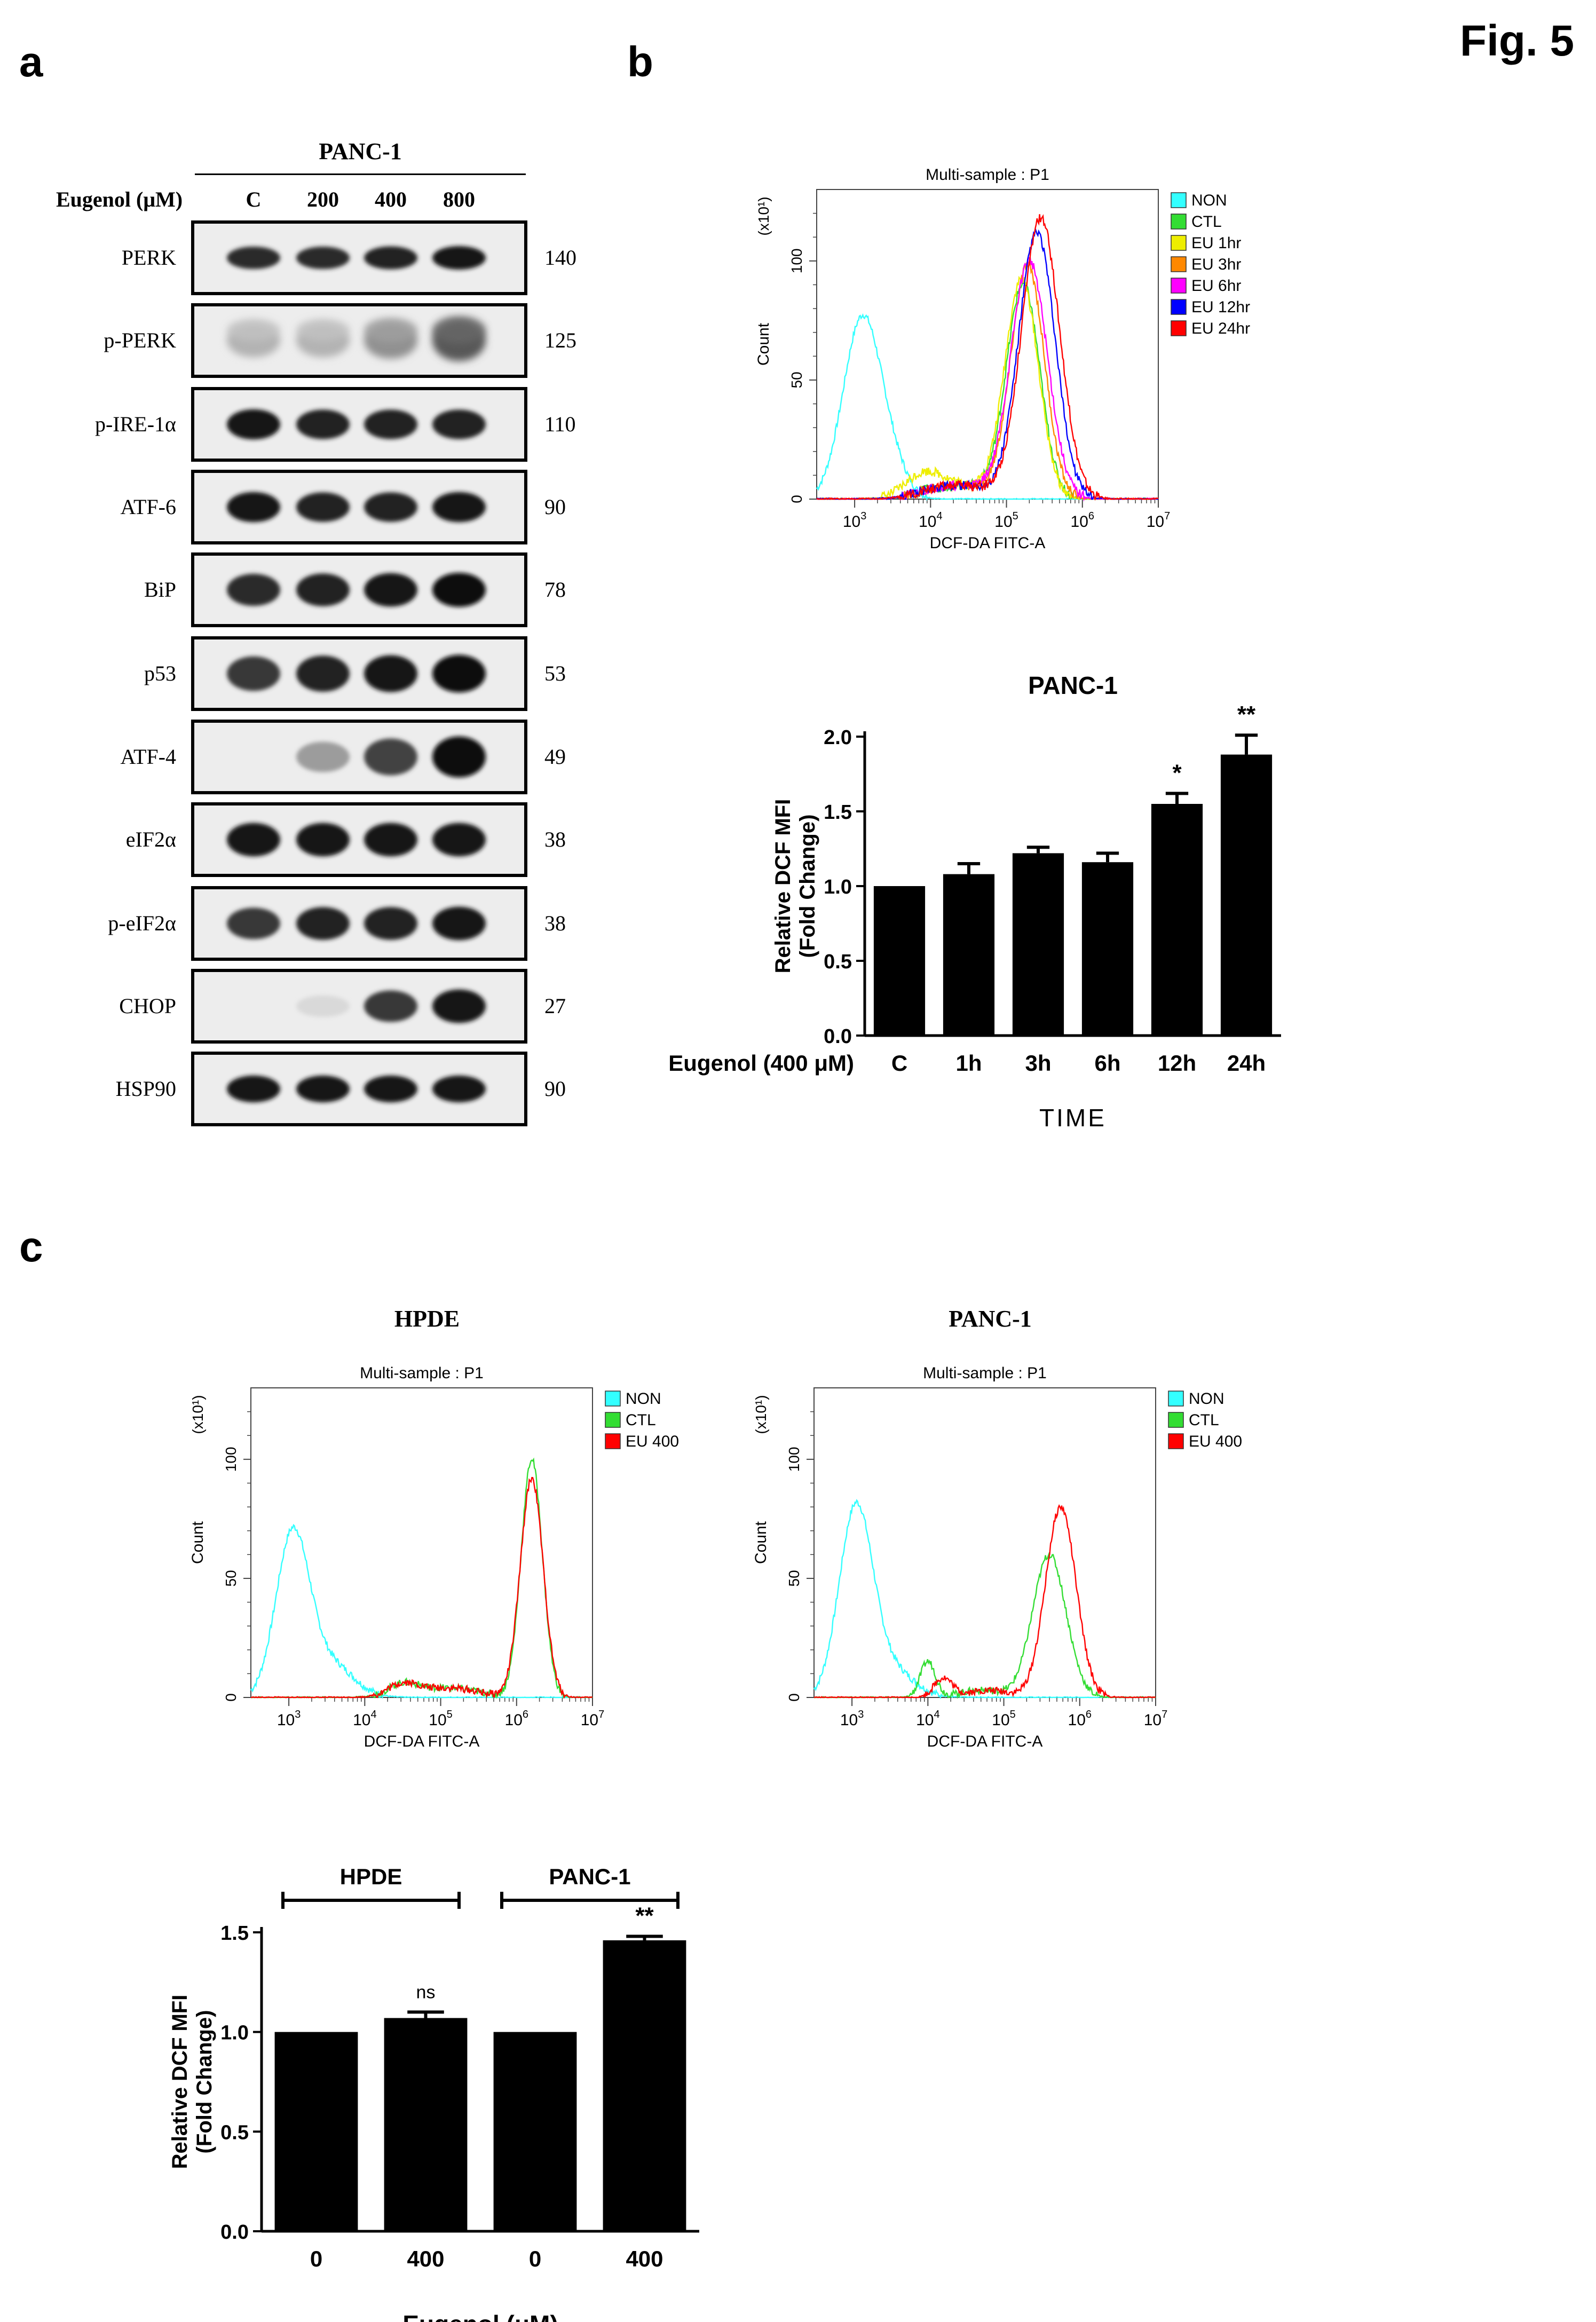 This screenshot has height=2322, width=1596. I want to click on significance-label: **, so click(1246, 714).